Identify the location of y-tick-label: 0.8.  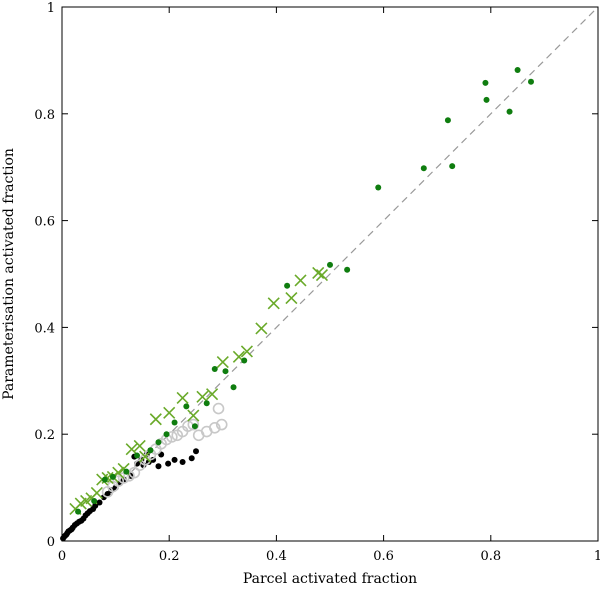
(44, 115).